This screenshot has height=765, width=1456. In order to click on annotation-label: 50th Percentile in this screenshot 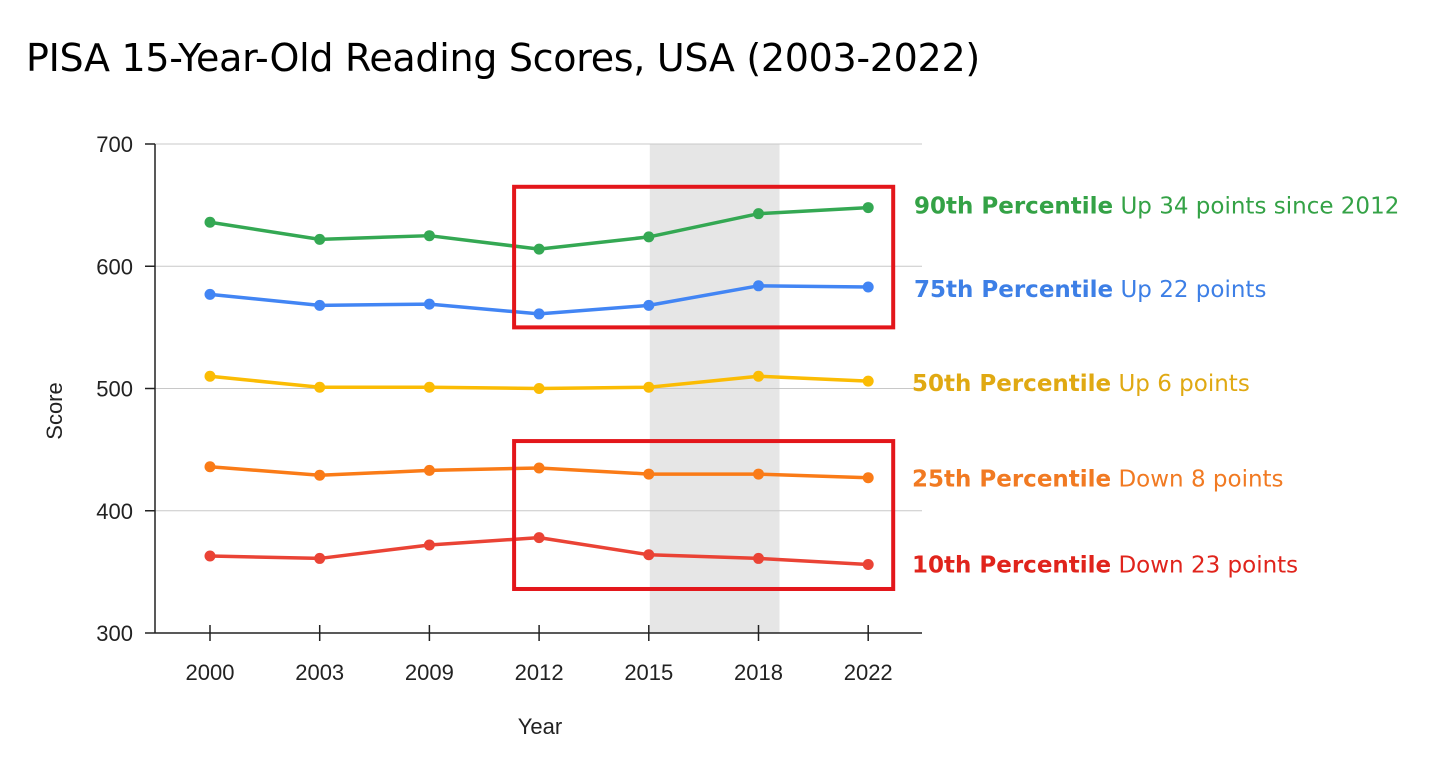, I will do `click(1011, 384)`.